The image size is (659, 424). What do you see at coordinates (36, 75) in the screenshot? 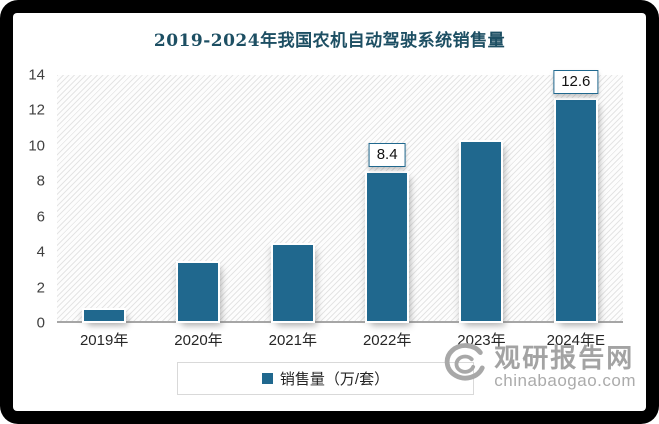
I see `y-tick-label: 14` at bounding box center [36, 75].